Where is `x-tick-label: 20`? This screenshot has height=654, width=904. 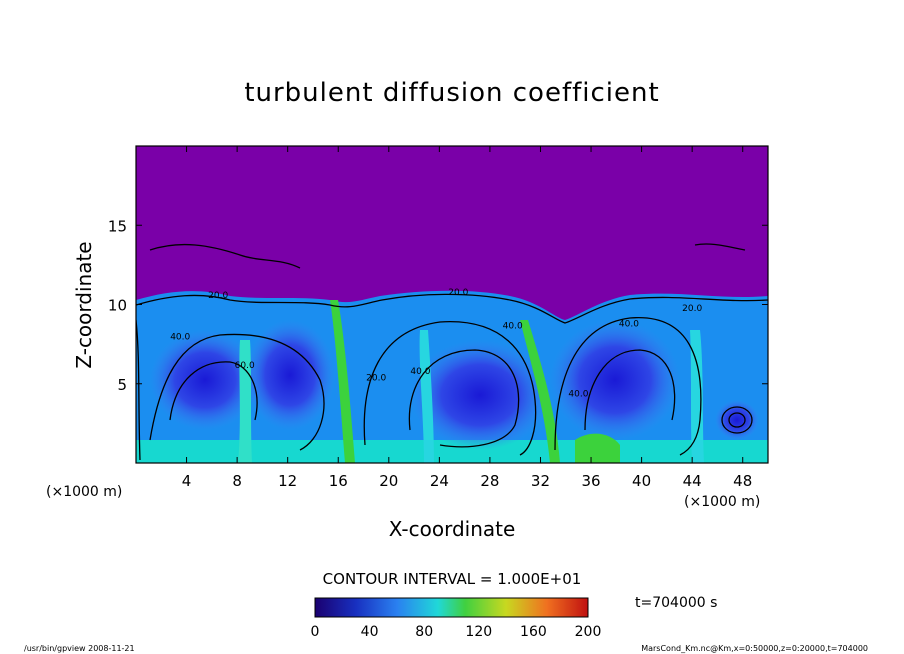
x-tick-label: 20 is located at coordinates (388, 481).